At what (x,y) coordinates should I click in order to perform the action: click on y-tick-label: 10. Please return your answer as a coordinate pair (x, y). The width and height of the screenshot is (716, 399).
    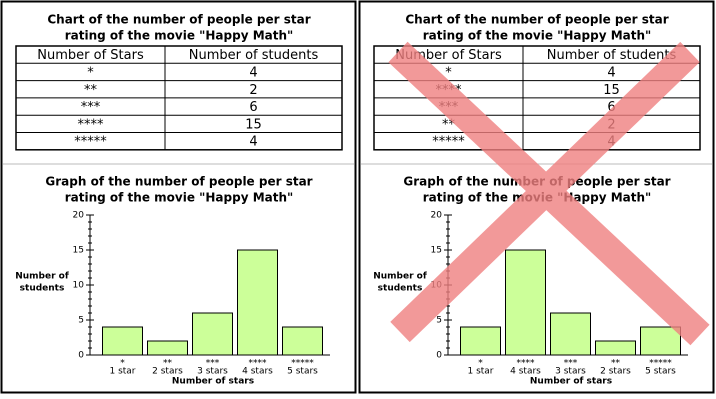
    Looking at the image, I should click on (79, 286).